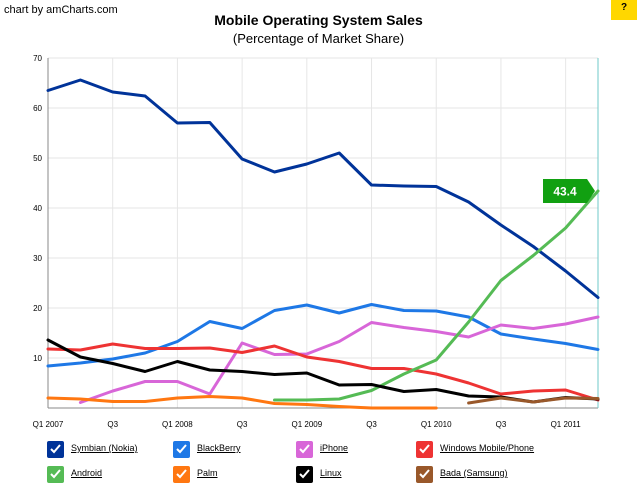  What do you see at coordinates (323, 372) in the screenshot?
I see `series-line-windows-mobile-phone` at bounding box center [323, 372].